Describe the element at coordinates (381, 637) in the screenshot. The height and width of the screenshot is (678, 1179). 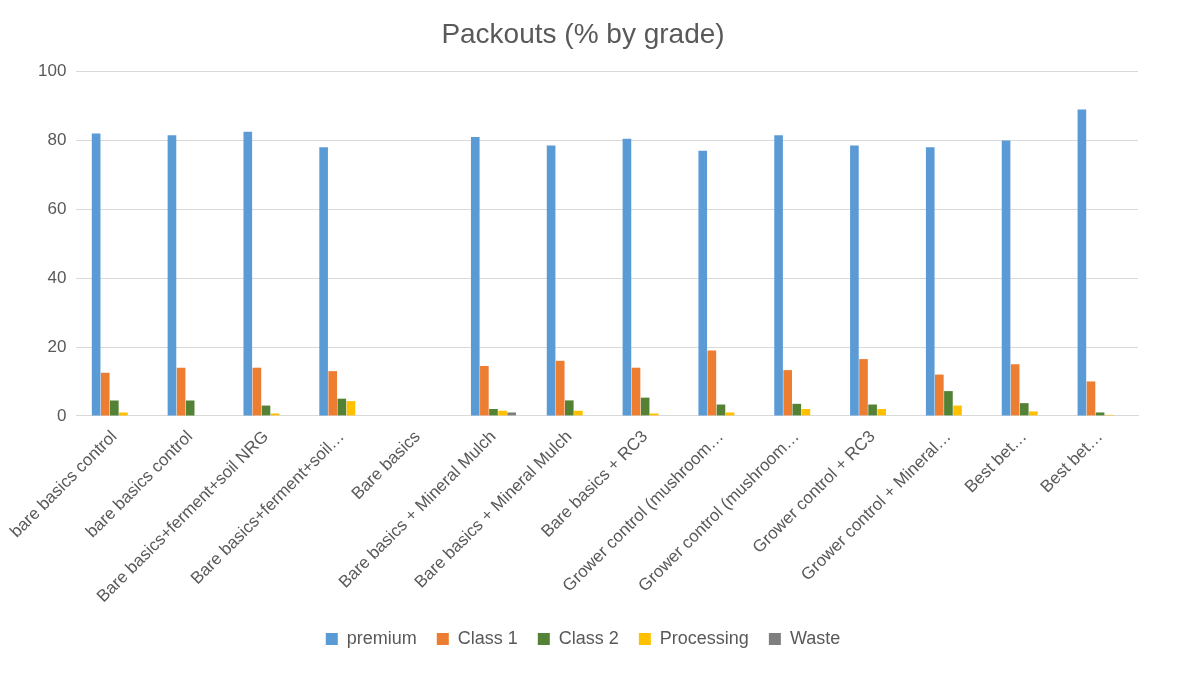
I see `legend-label: premium` at that location.